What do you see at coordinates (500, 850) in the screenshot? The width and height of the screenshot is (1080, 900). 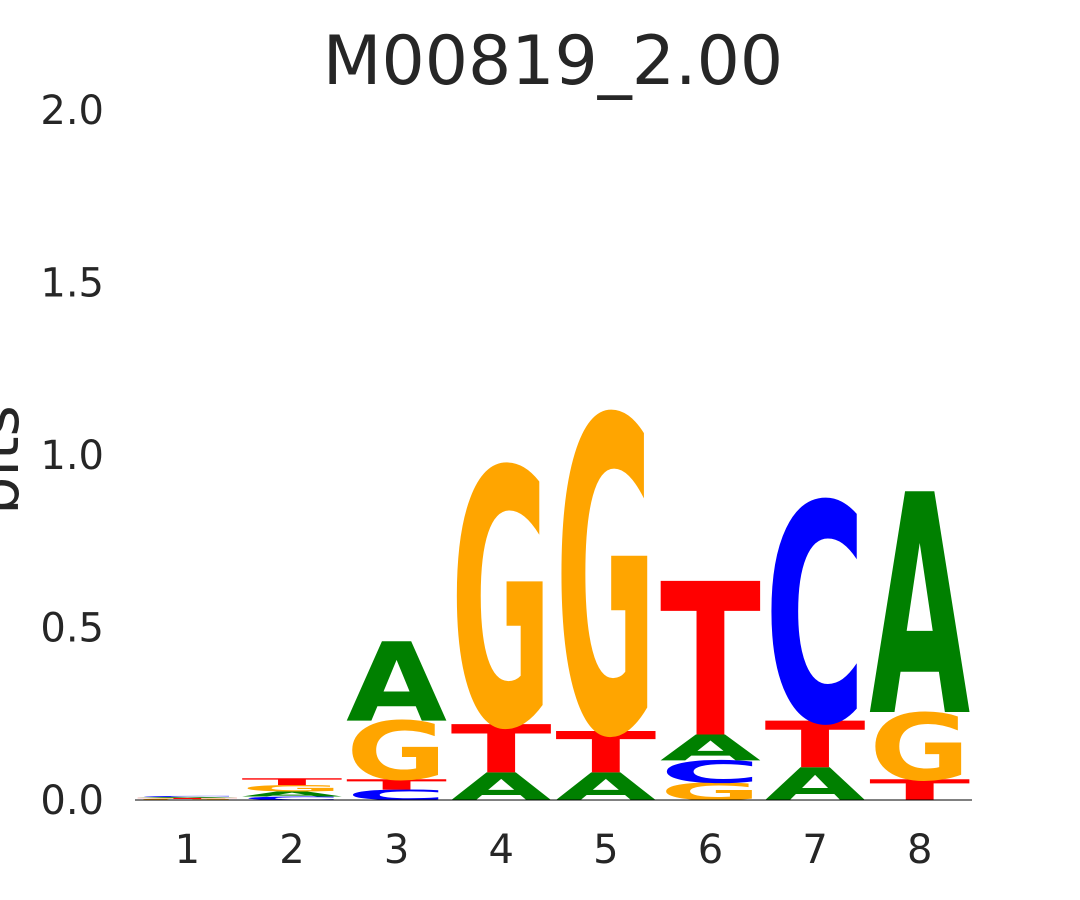 I see `x-tick-label: 4` at bounding box center [500, 850].